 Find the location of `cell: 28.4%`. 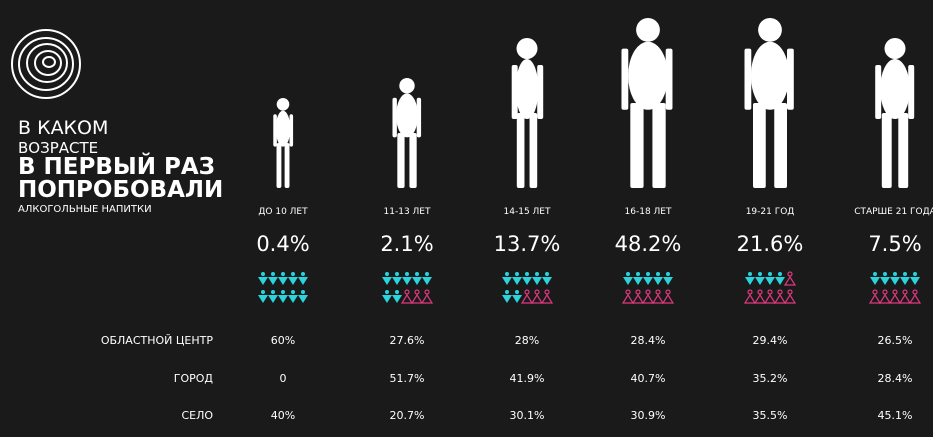

cell: 28.4% is located at coordinates (648, 340).